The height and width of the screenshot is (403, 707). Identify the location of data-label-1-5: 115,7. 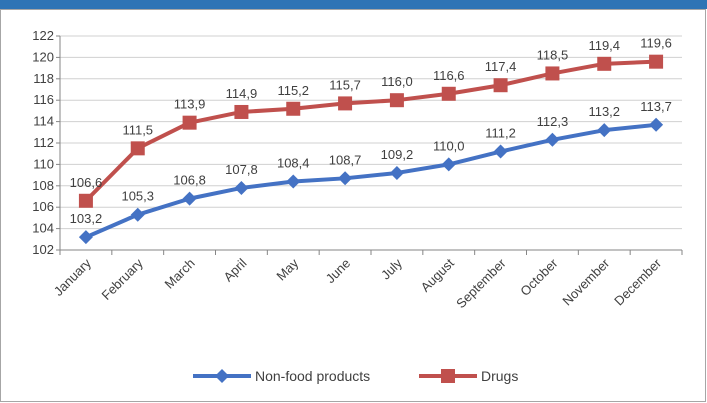
(345, 84).